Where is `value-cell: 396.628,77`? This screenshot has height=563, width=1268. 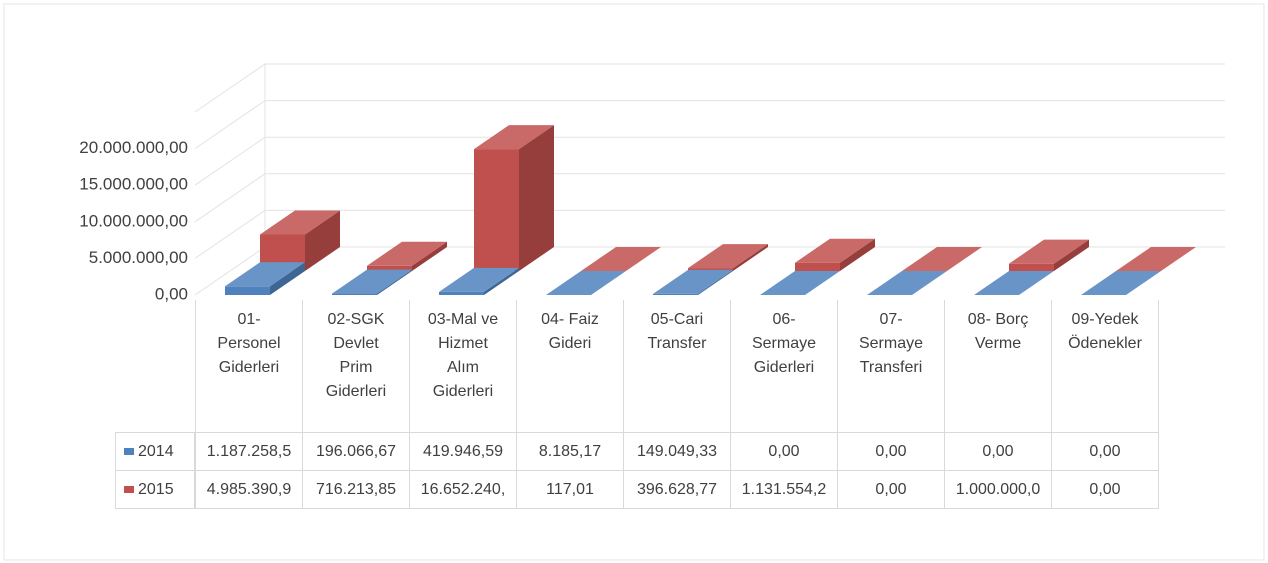
value-cell: 396.628,77 is located at coordinates (677, 489).